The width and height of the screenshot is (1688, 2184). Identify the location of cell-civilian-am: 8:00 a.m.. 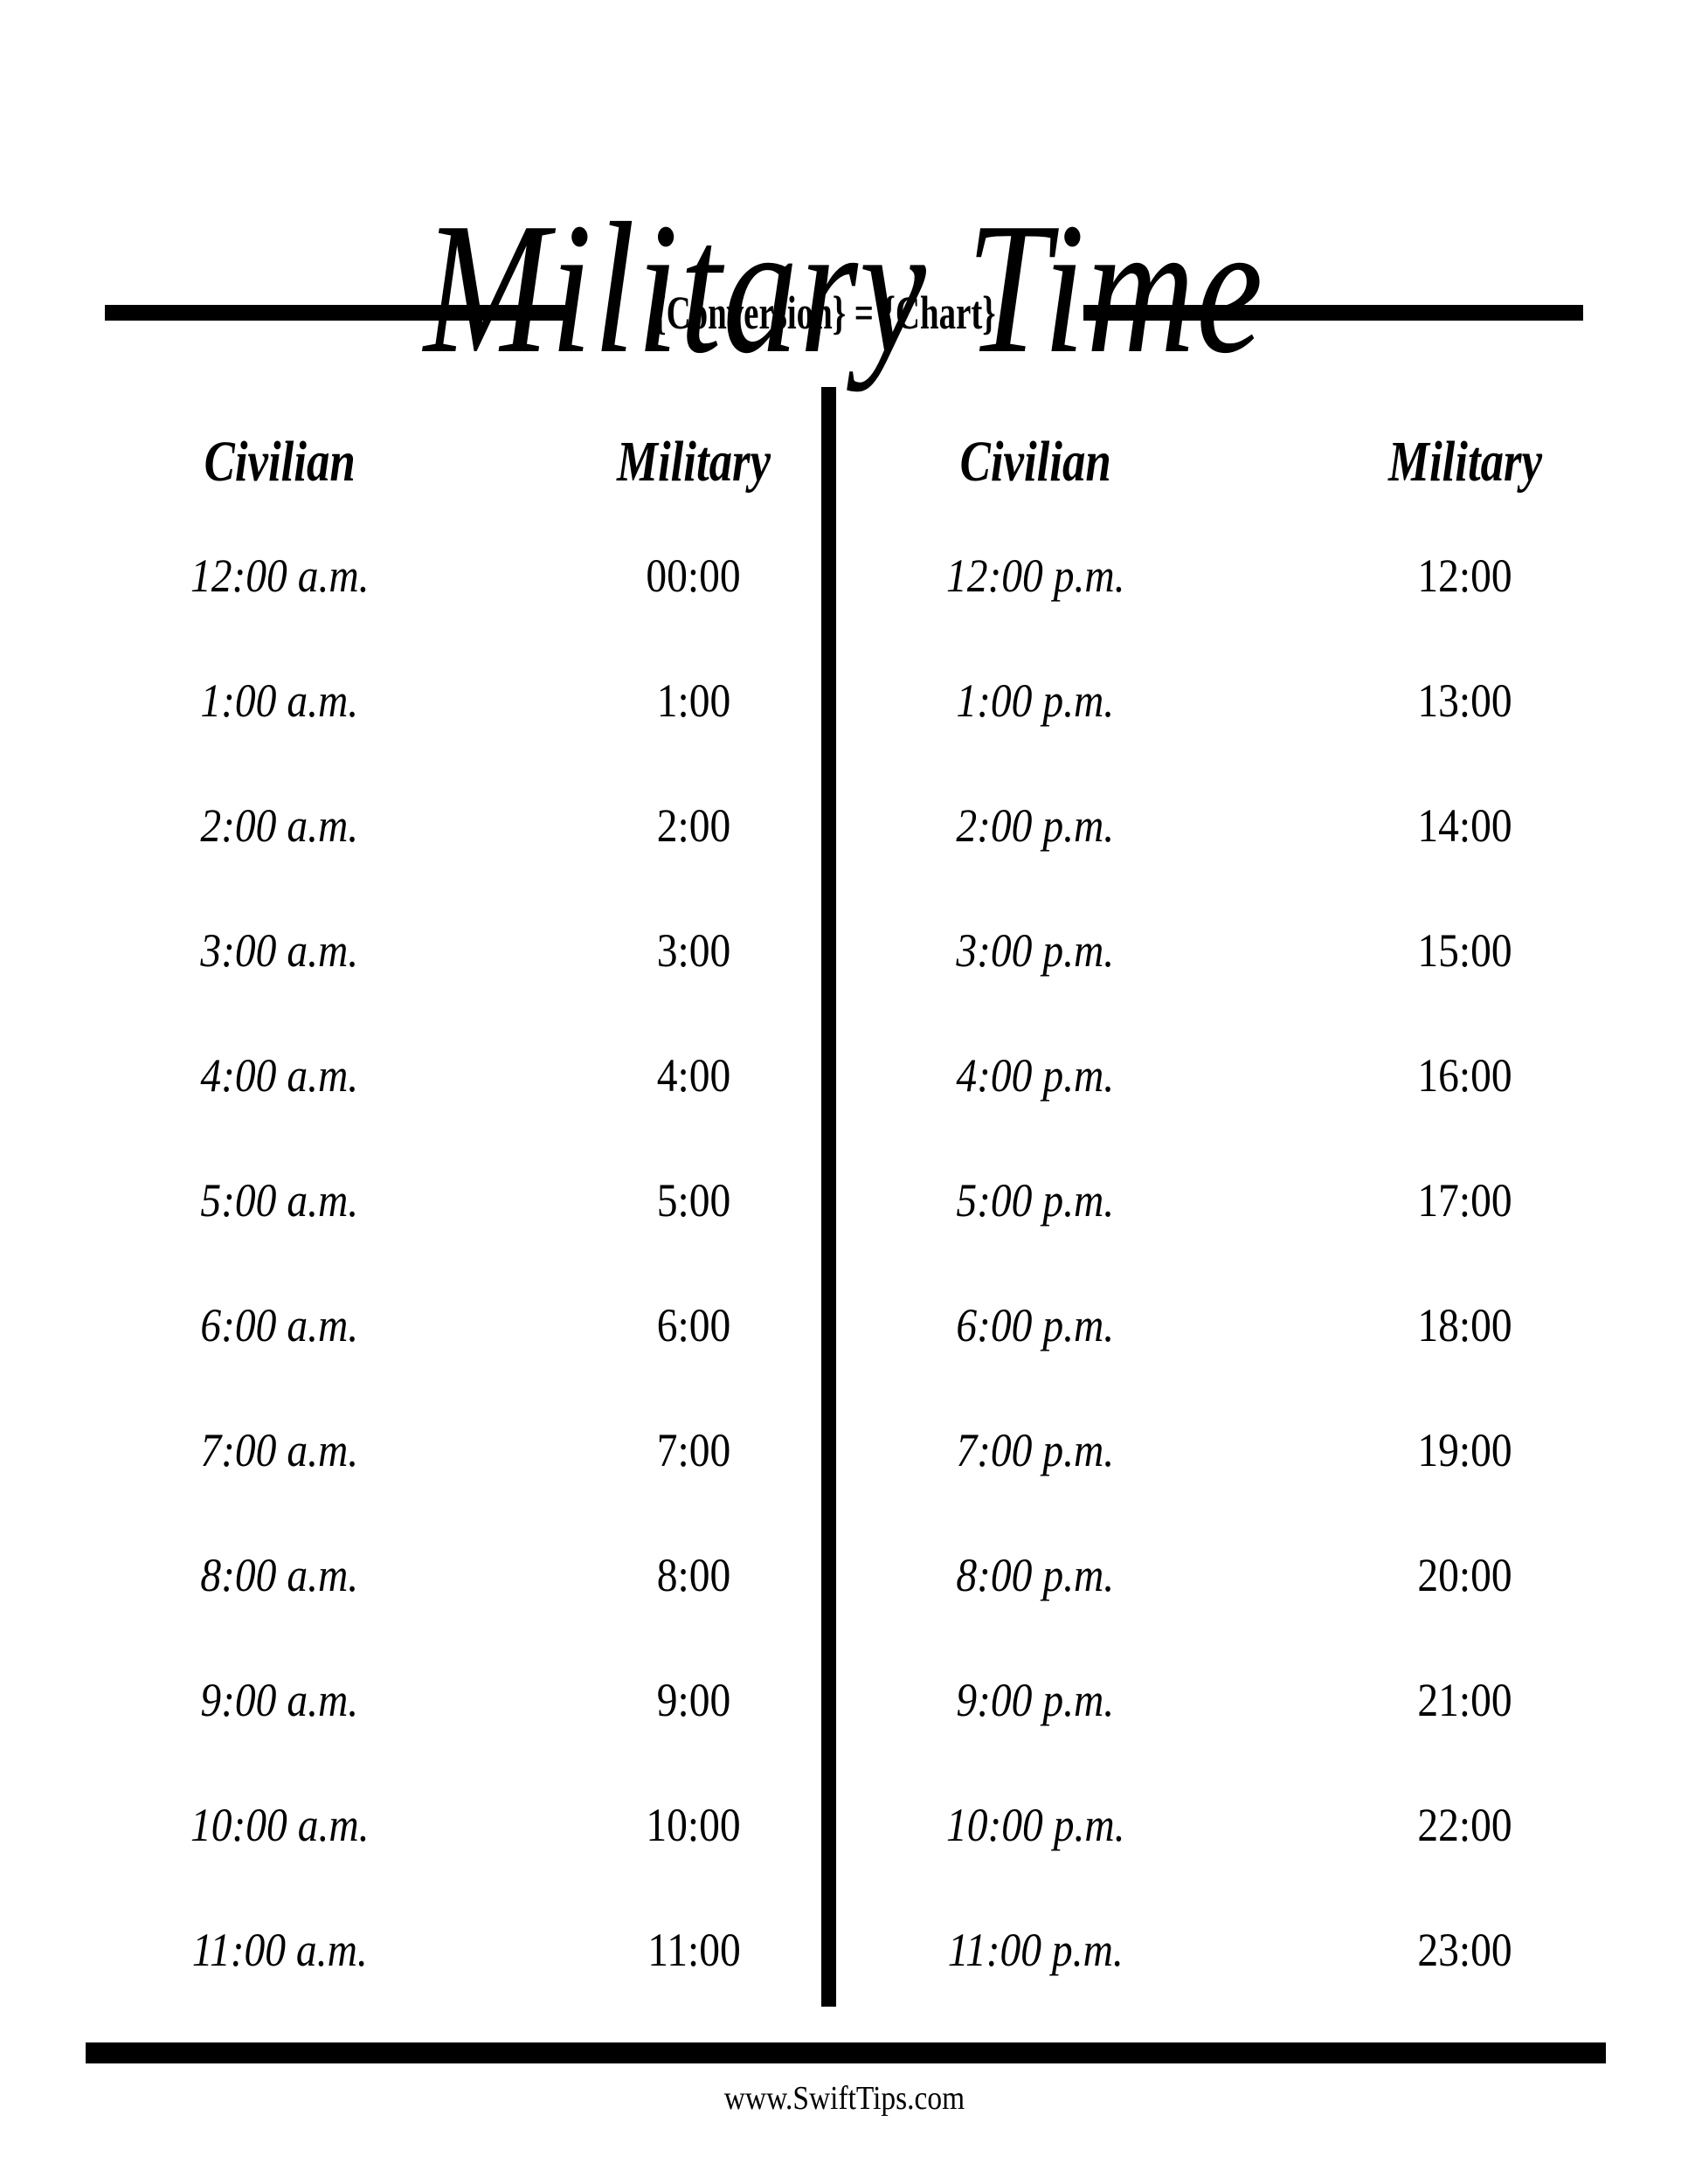
(279, 1575).